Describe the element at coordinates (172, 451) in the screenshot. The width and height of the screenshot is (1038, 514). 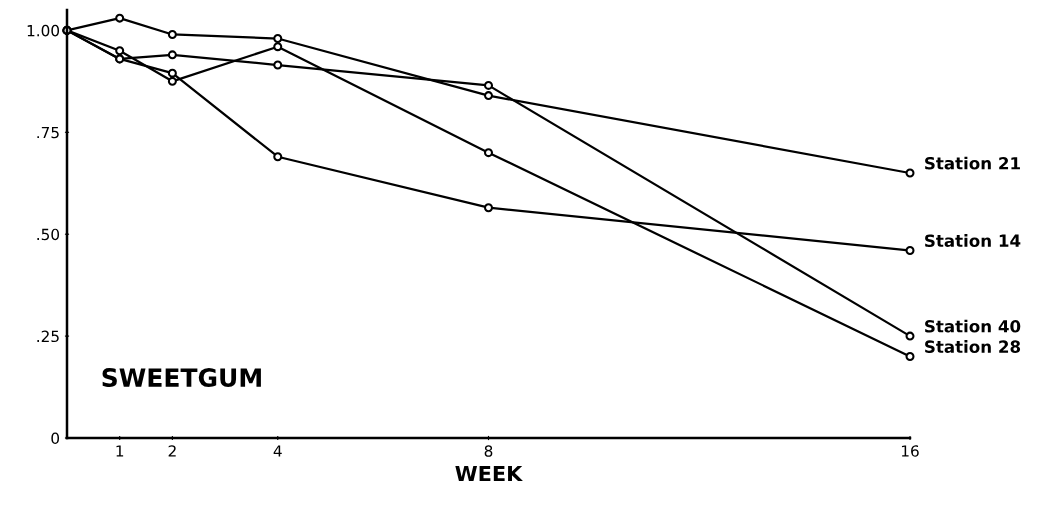
I see `x-tick-label: 2` at that location.